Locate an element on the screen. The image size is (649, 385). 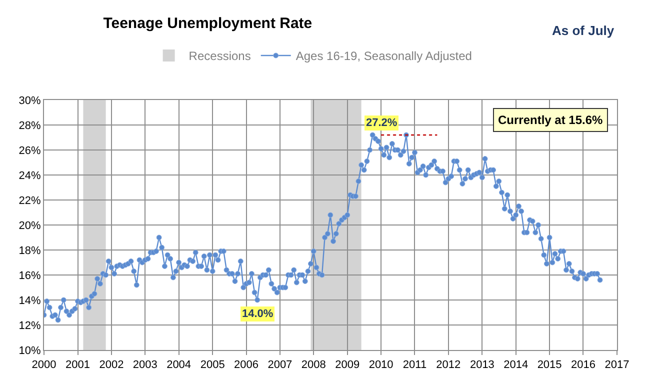
x-tick-label: 2011 is located at coordinates (414, 365).